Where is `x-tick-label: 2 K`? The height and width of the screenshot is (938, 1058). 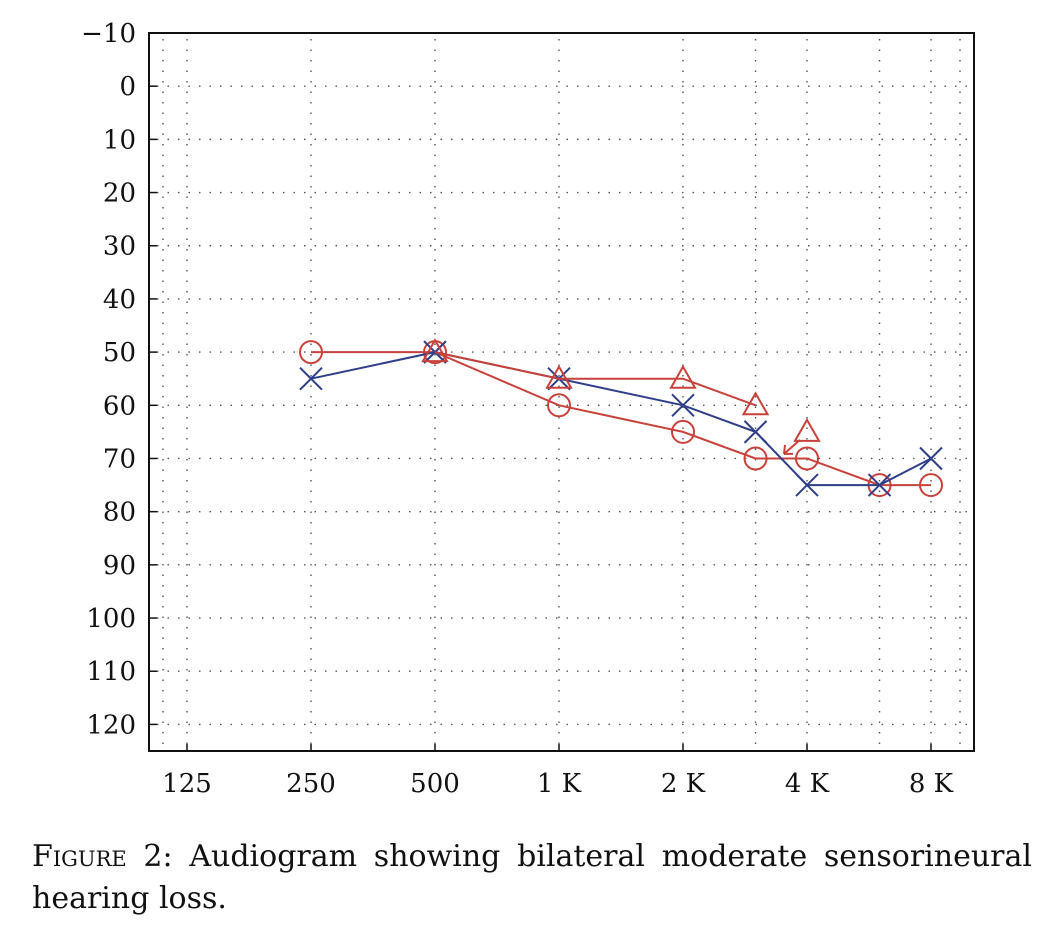 x-tick-label: 2 K is located at coordinates (683, 784).